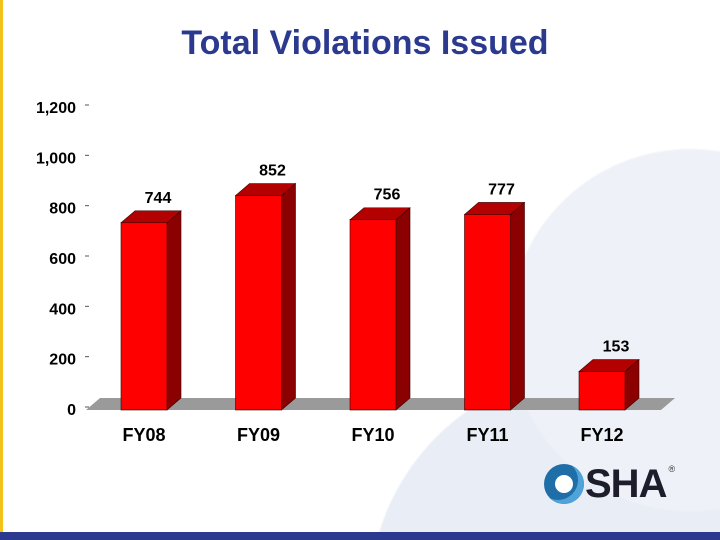 This screenshot has width=720, height=540. I want to click on y-tick-label: 400, so click(62, 309).